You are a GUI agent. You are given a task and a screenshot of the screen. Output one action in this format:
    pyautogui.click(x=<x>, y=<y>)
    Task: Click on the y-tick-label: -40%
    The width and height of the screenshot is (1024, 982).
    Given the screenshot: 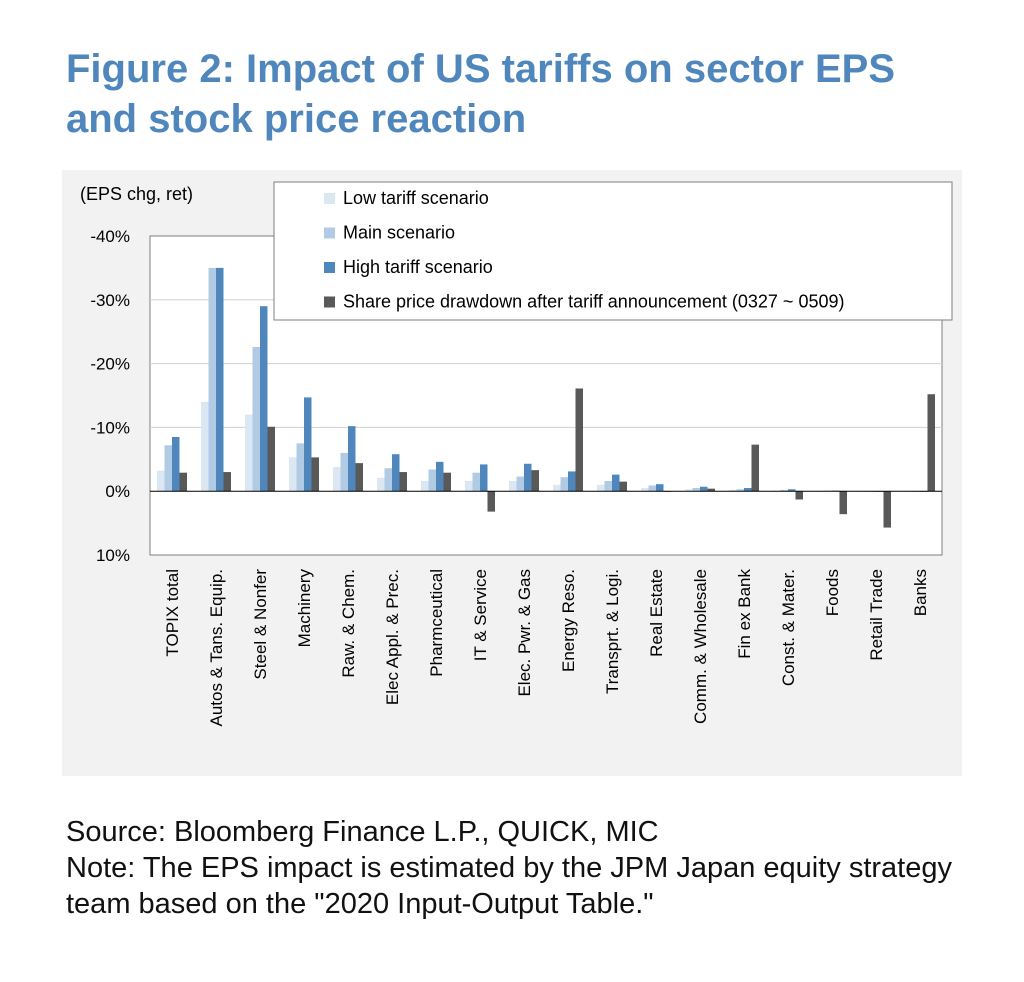 What is the action you would take?
    pyautogui.click(x=110, y=236)
    